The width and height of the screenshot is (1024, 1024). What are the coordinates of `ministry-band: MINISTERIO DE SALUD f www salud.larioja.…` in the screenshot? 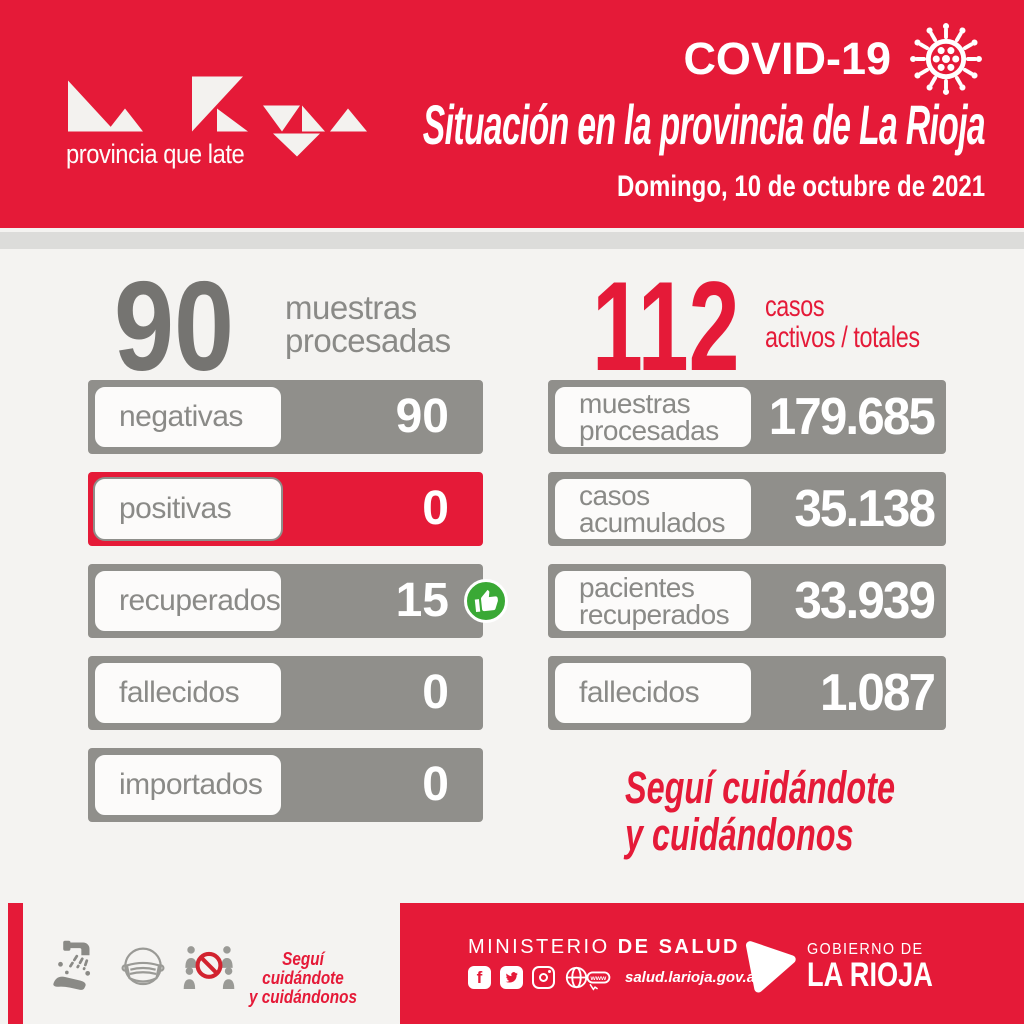 It's located at (712, 963).